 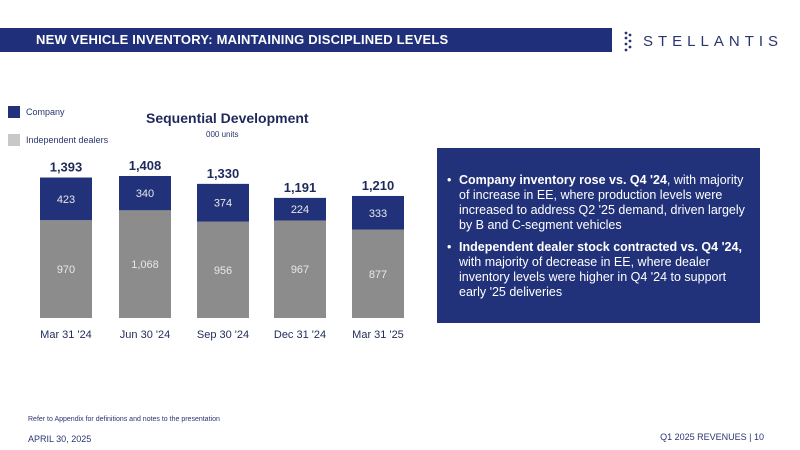 I want to click on total-label: 1,408, so click(x=145, y=165).